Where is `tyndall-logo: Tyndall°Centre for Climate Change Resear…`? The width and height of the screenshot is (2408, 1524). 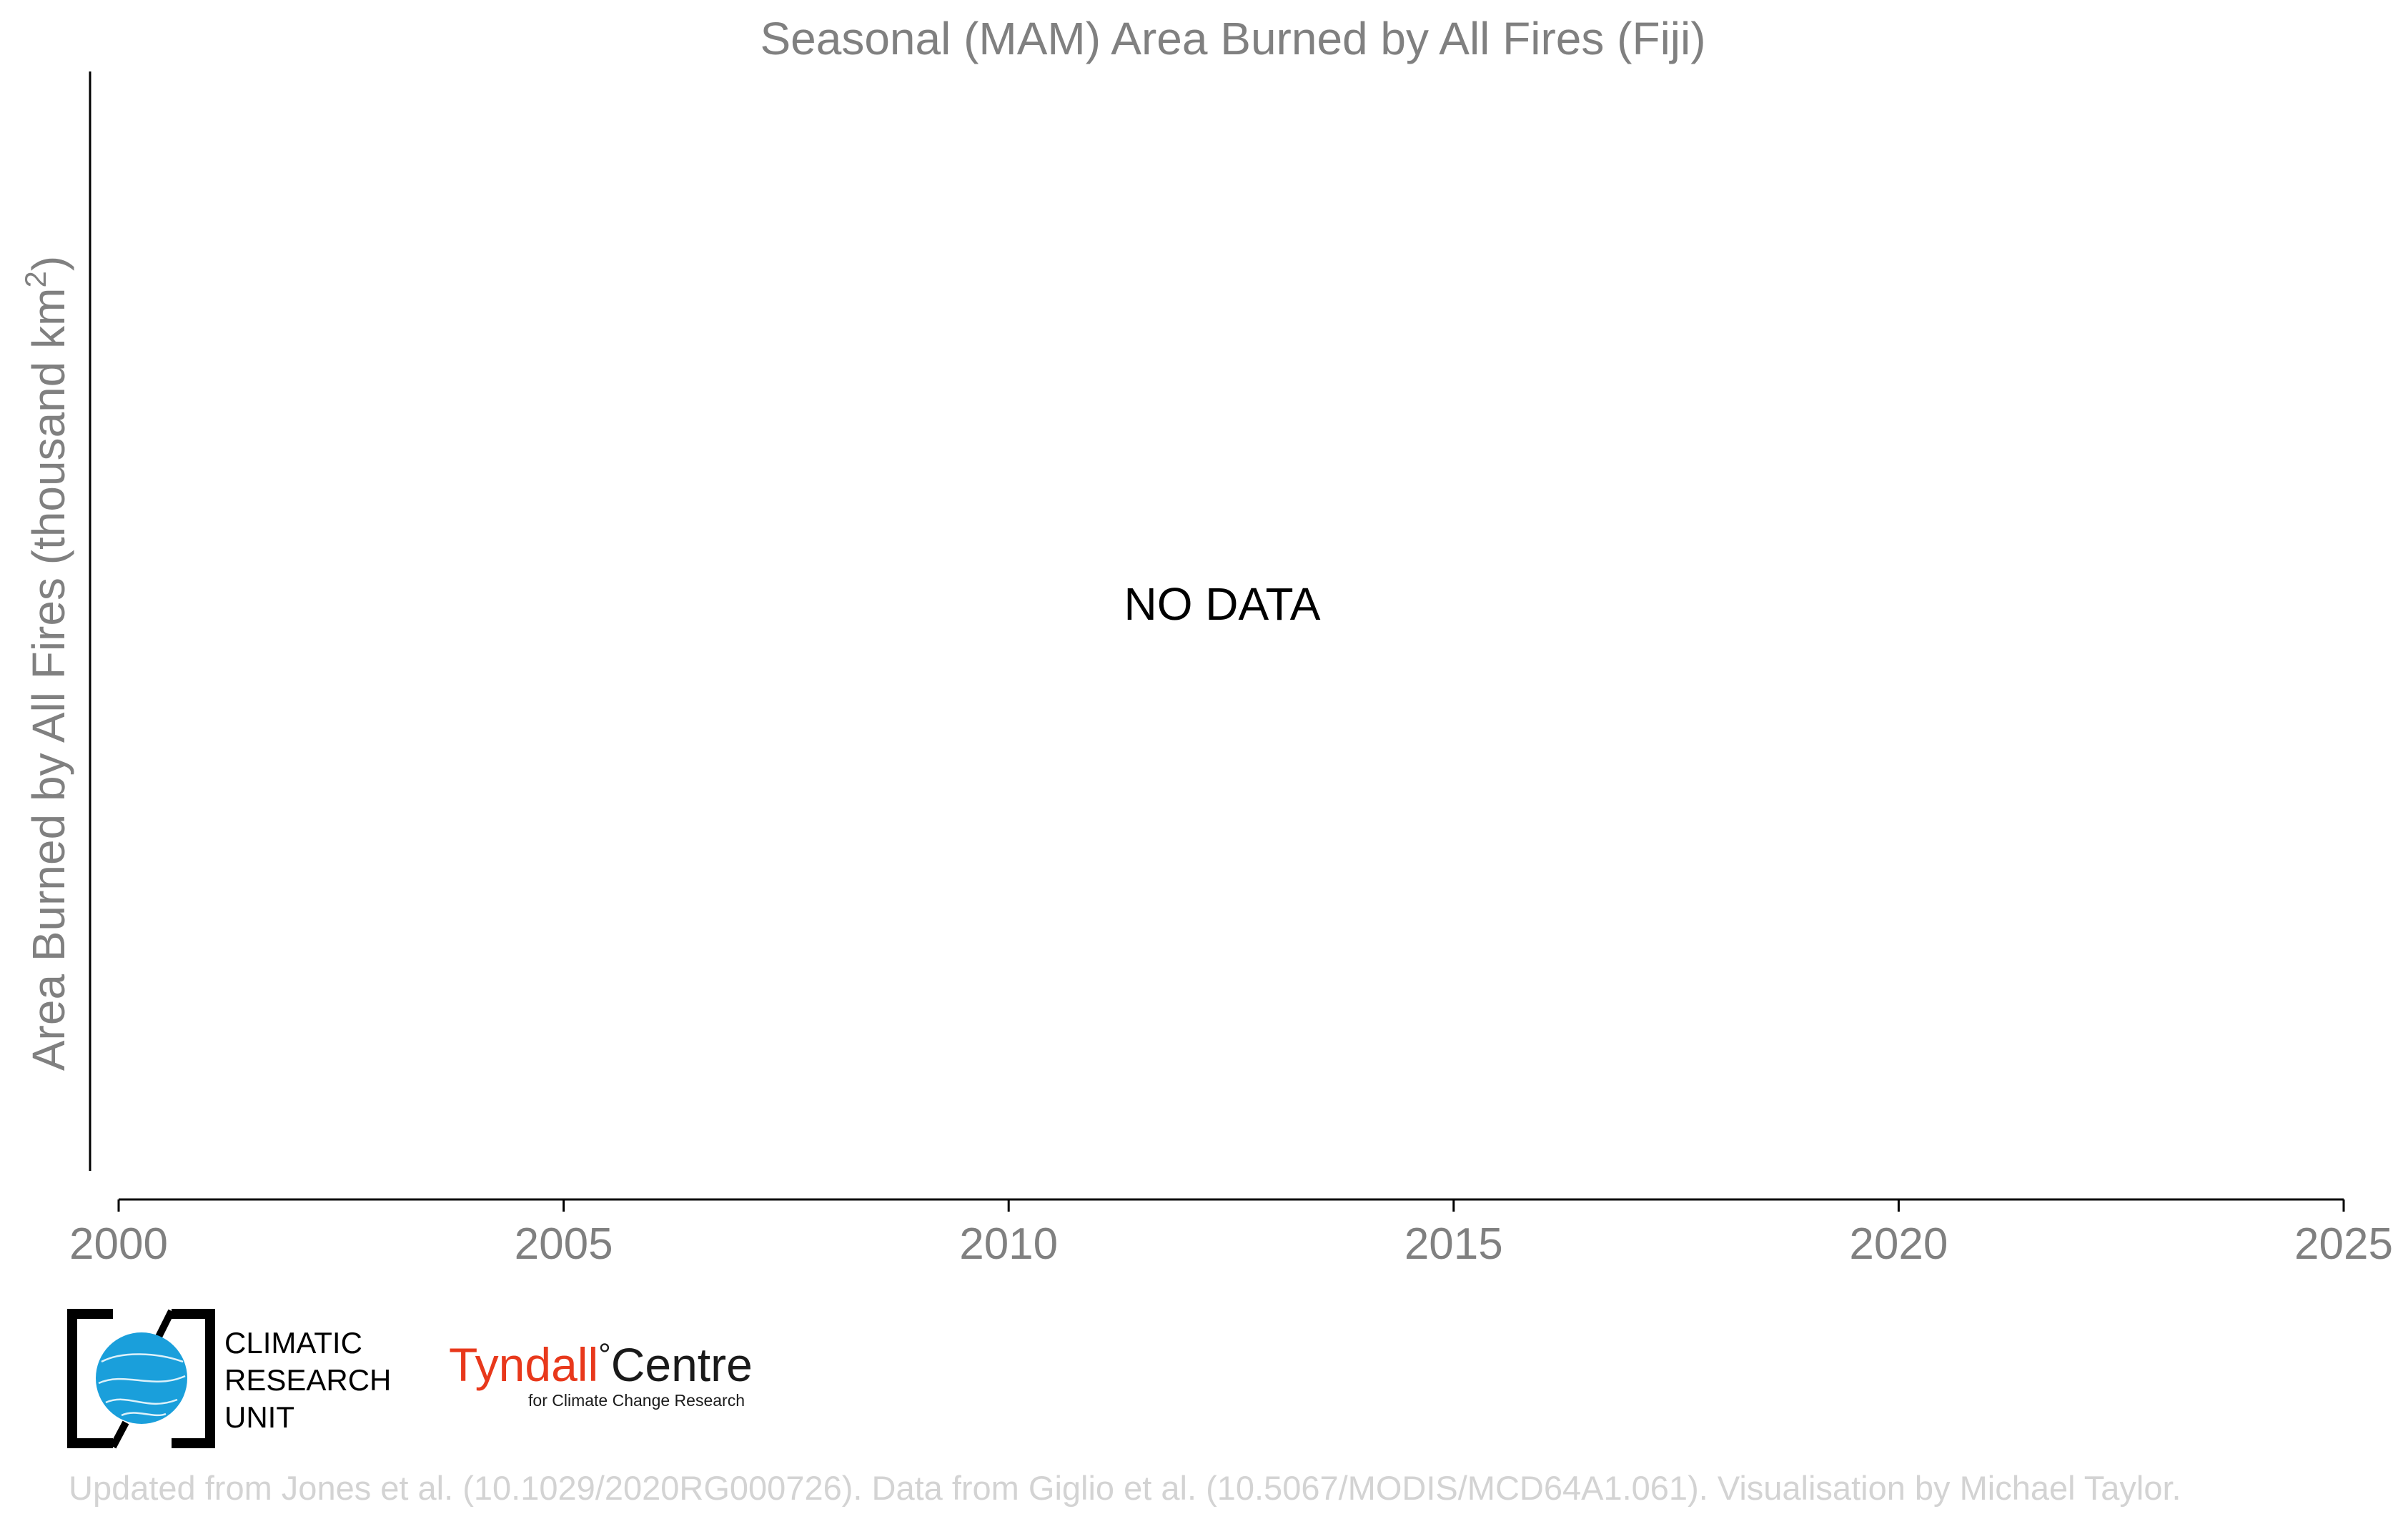 tyndall-logo: Tyndall°Centre for Climate Change Resear… is located at coordinates (601, 1373).